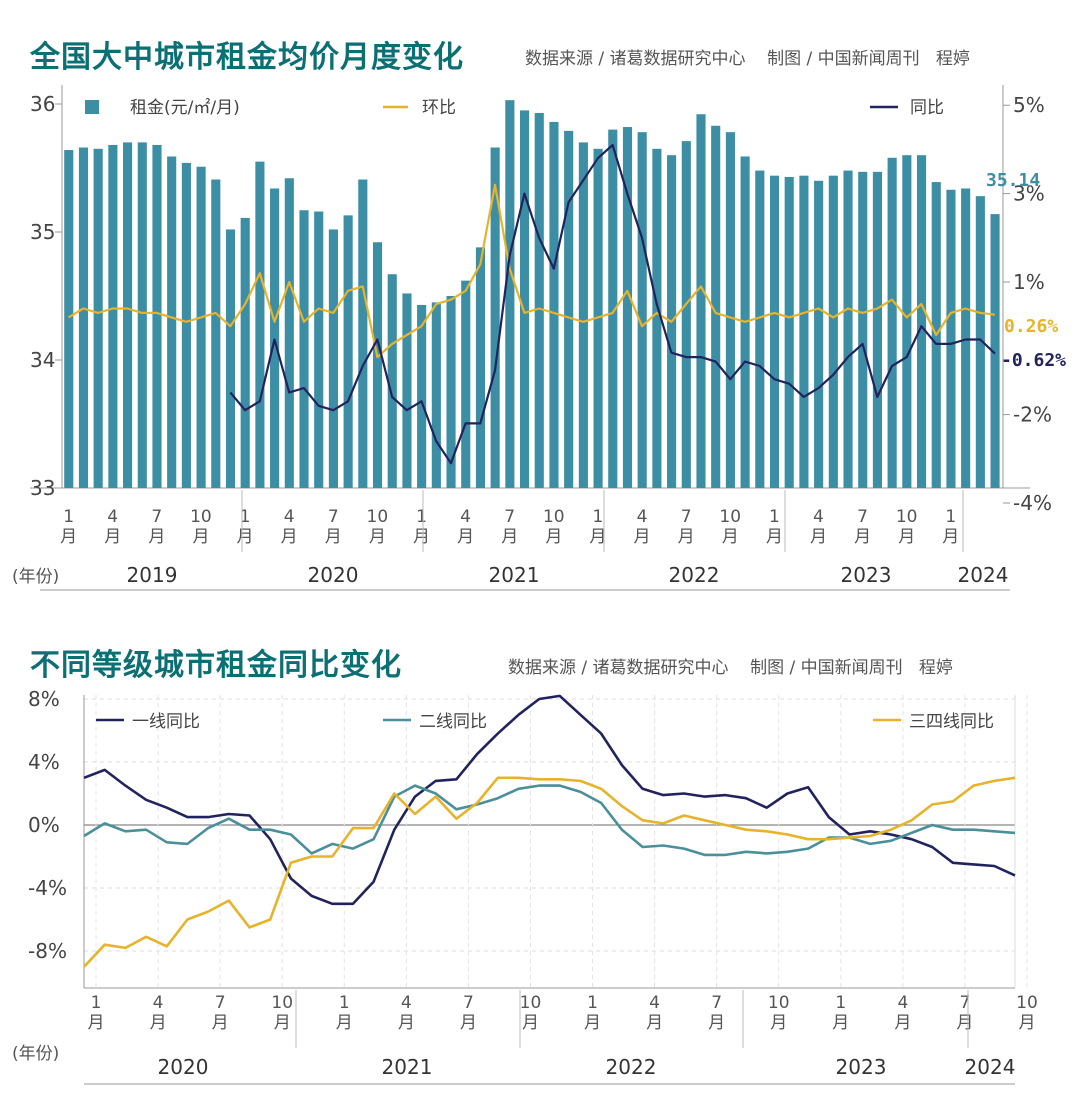  What do you see at coordinates (1032, 503) in the screenshot?
I see `right-tick-label: -4%` at bounding box center [1032, 503].